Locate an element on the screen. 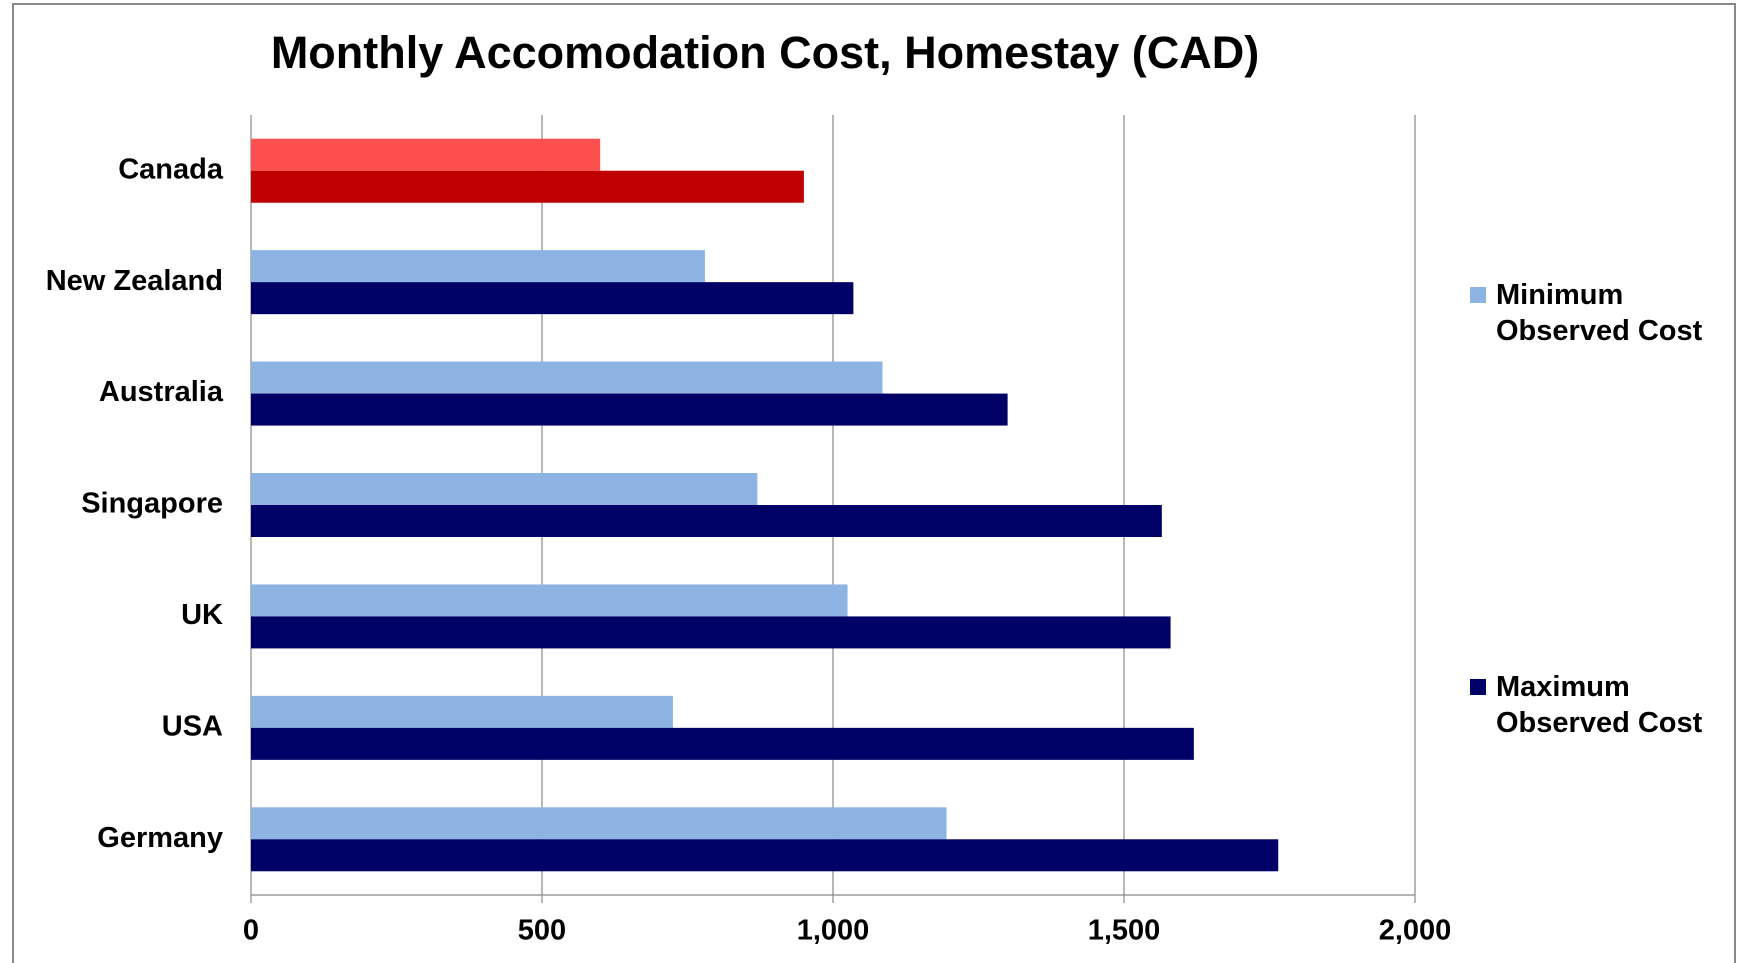  x-tick-label: 1,500 is located at coordinates (1124, 931).